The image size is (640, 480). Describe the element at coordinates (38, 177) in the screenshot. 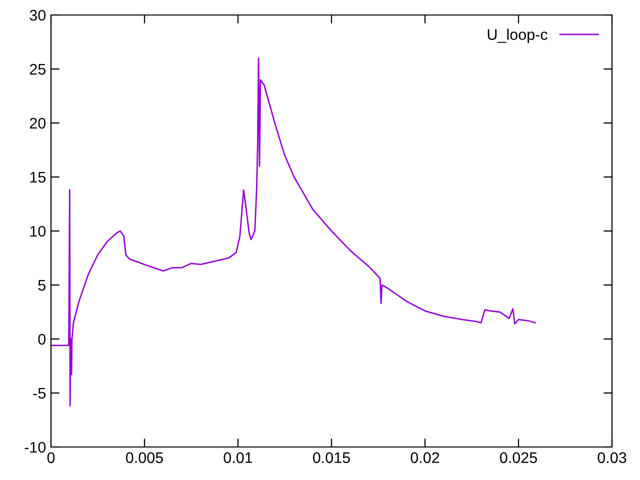

I see `y-tick-label: 15` at that location.